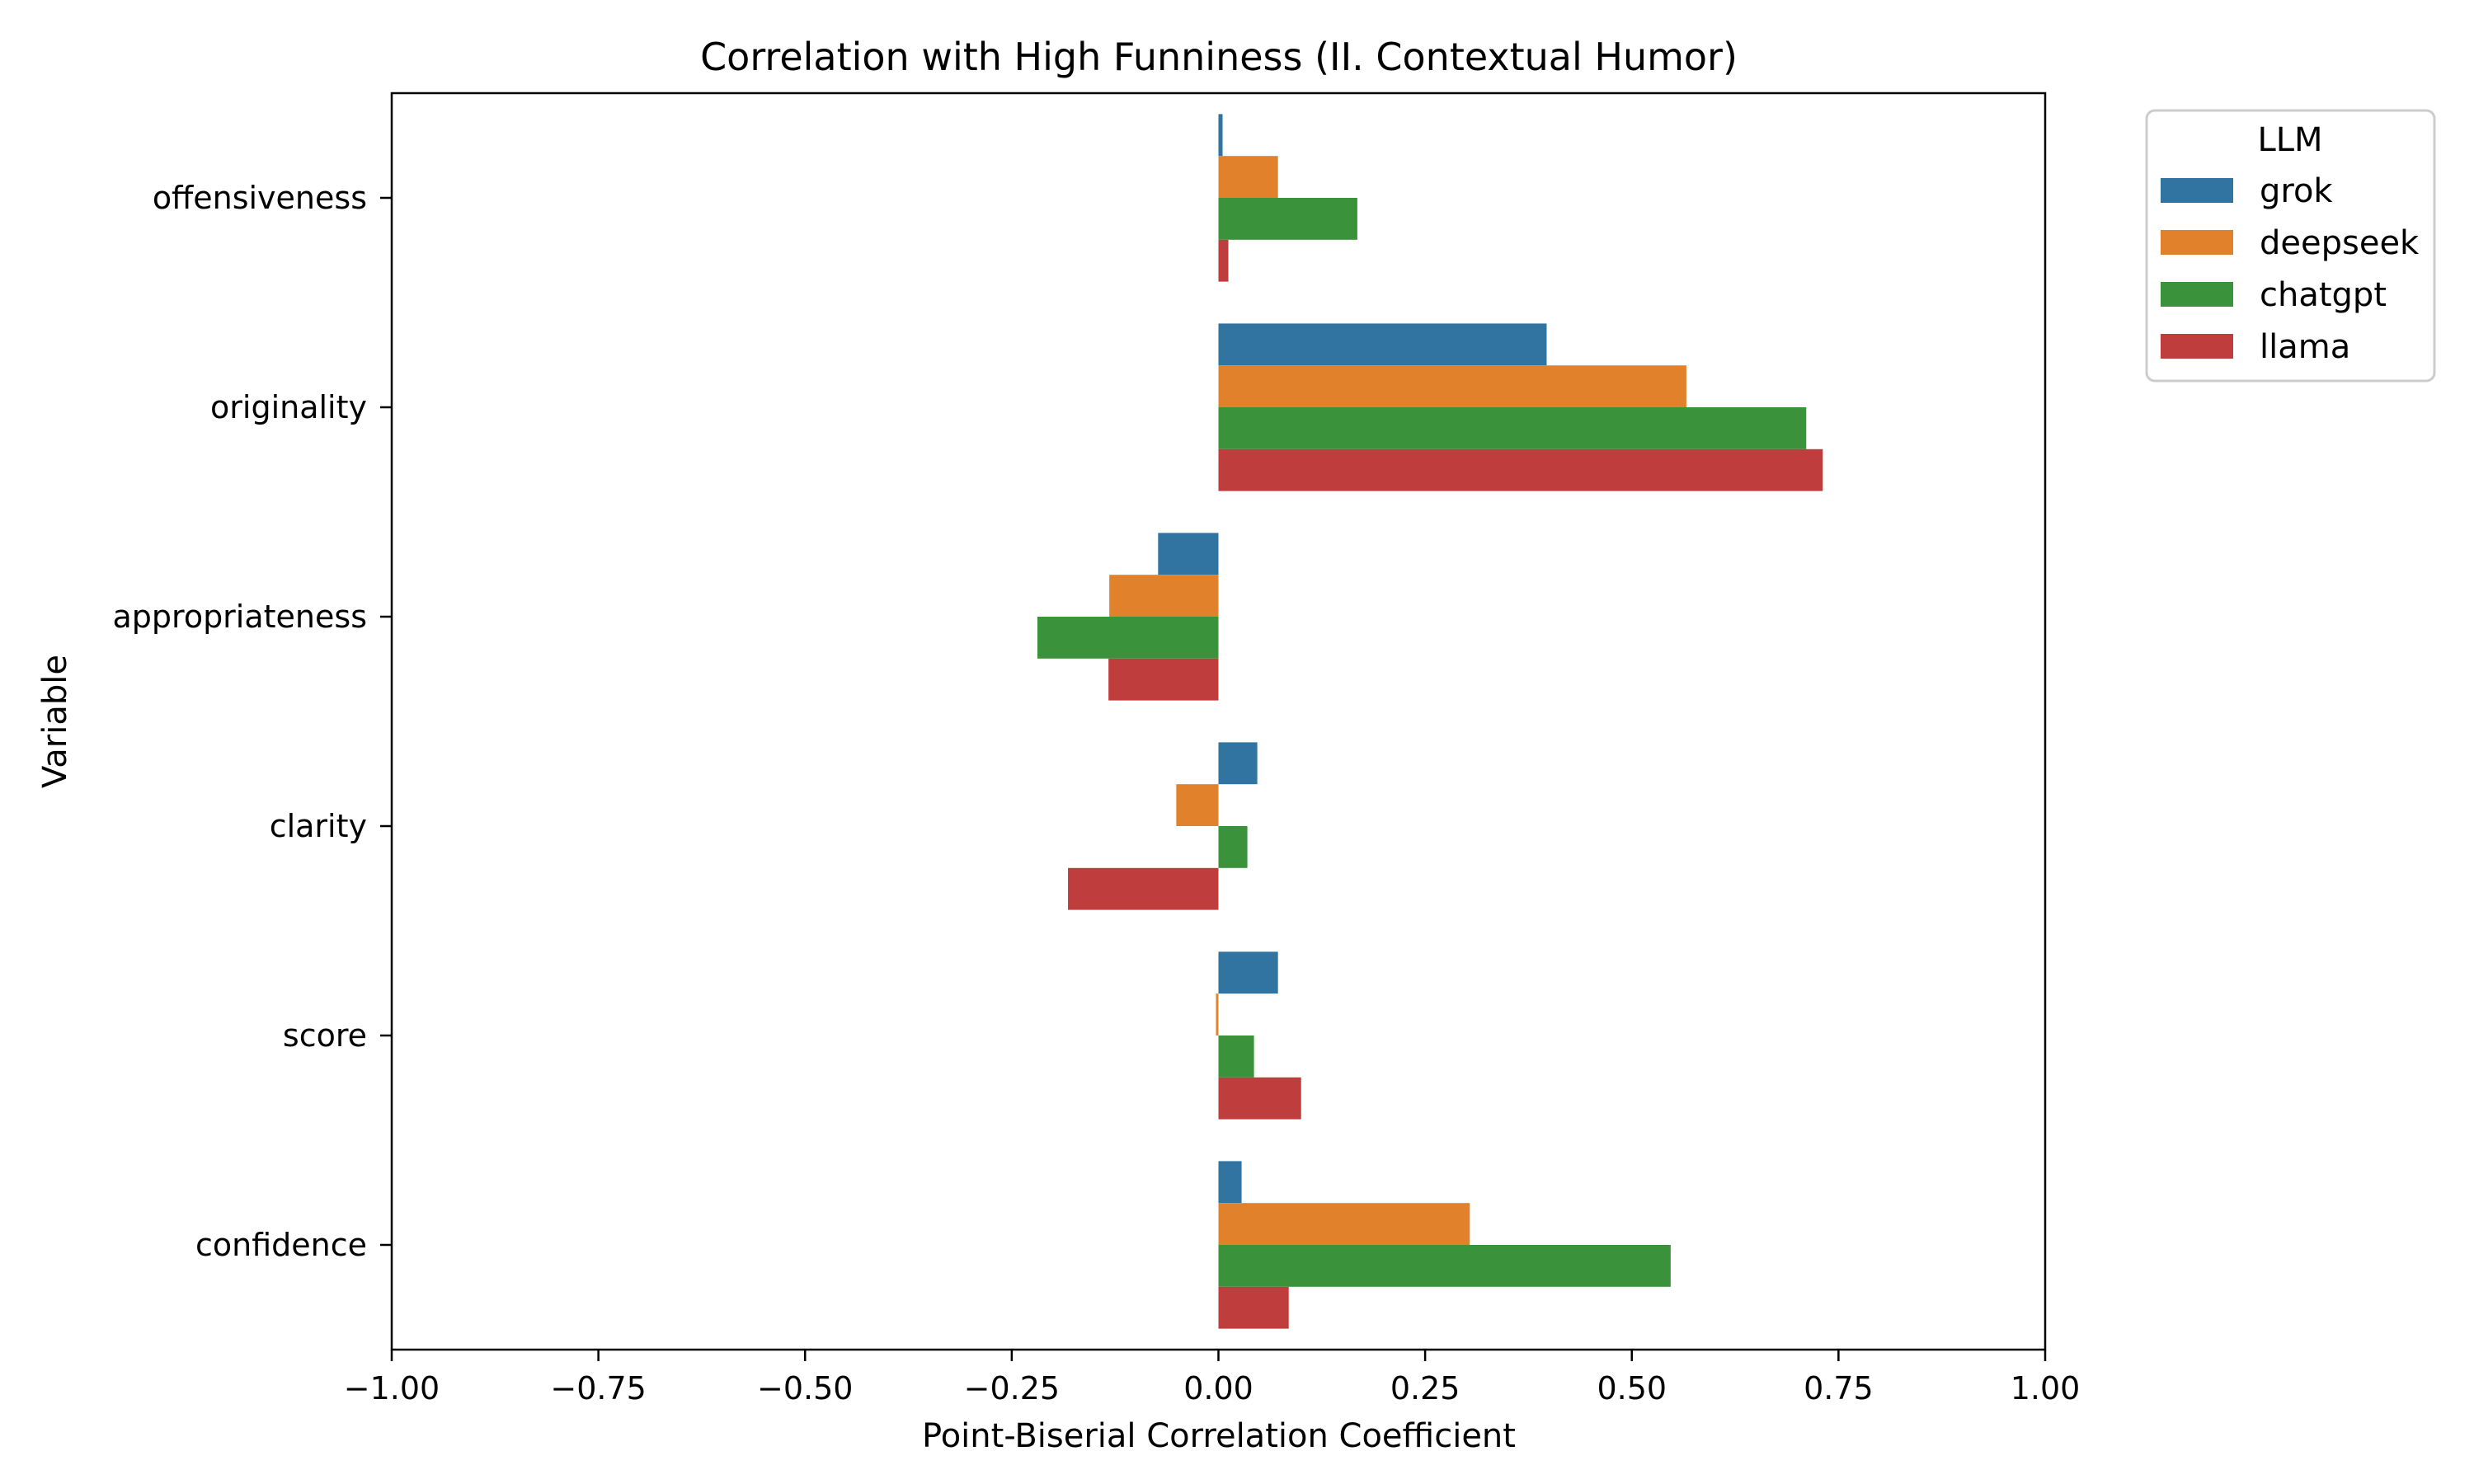  Describe the element at coordinates (240, 617) in the screenshot. I see `y-tick-label-appropriateness: appropriateness` at that location.